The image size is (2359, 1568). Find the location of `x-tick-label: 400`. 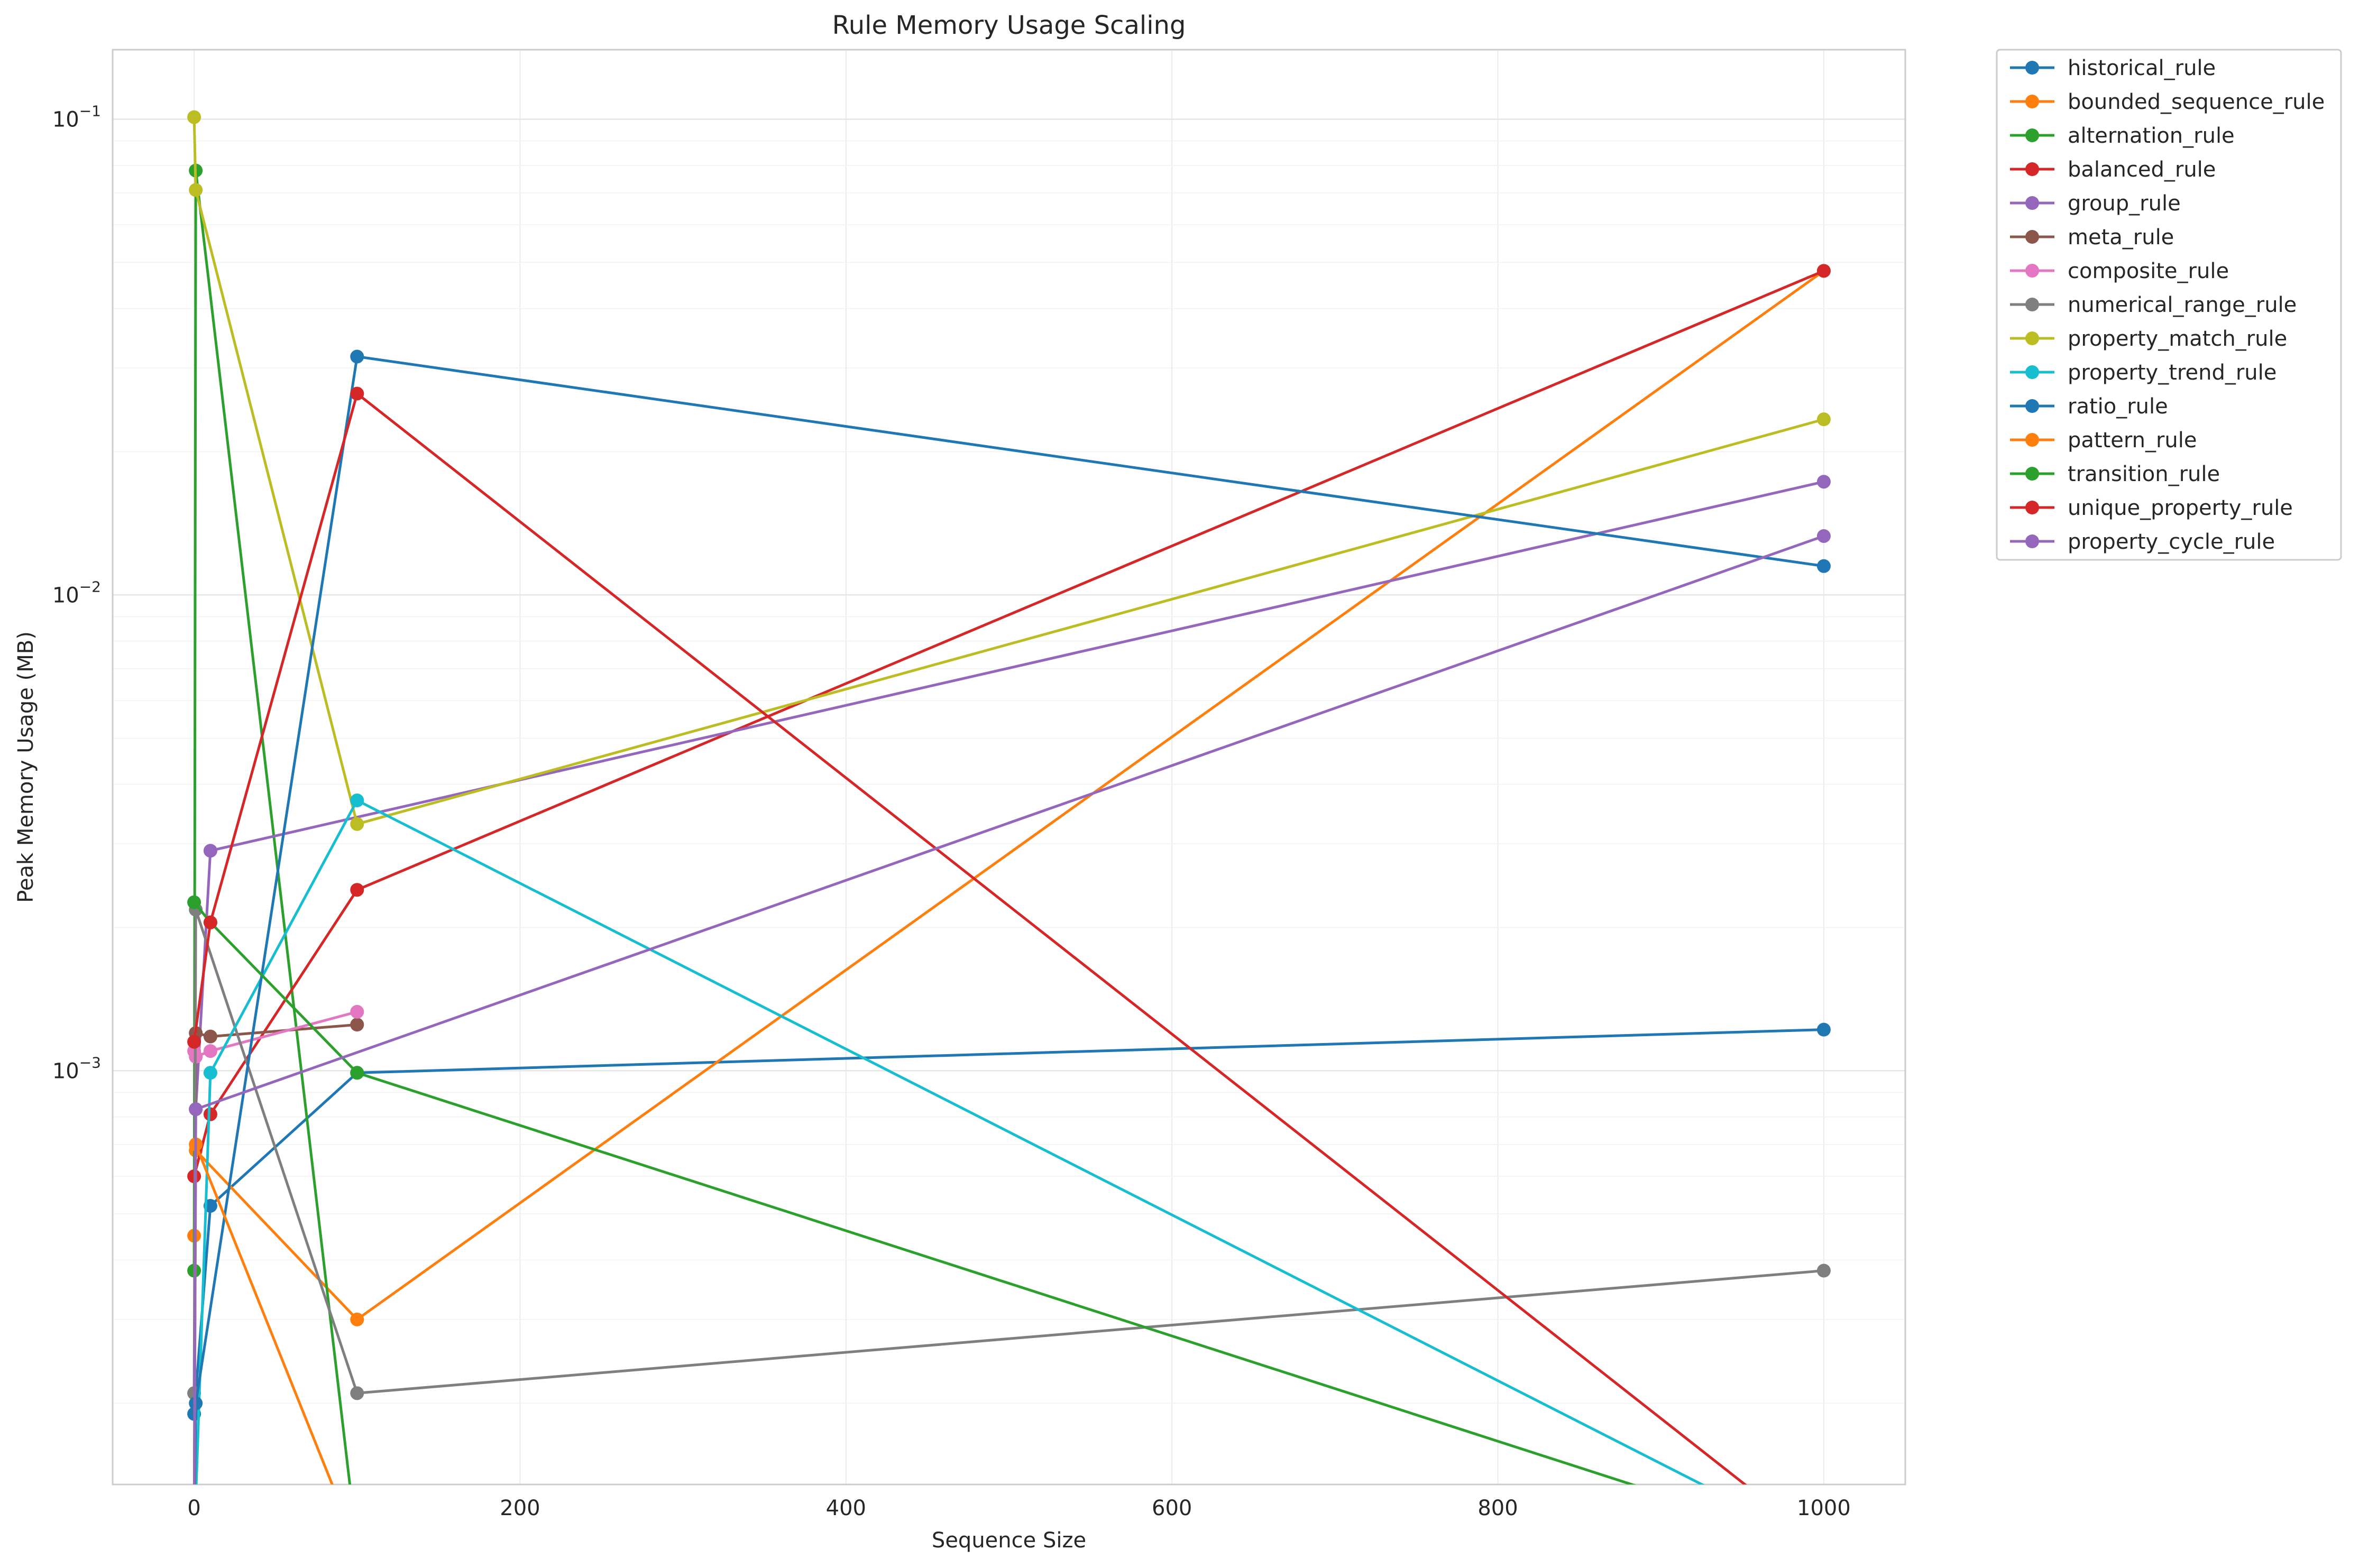

x-tick-label: 400 is located at coordinates (846, 1508).